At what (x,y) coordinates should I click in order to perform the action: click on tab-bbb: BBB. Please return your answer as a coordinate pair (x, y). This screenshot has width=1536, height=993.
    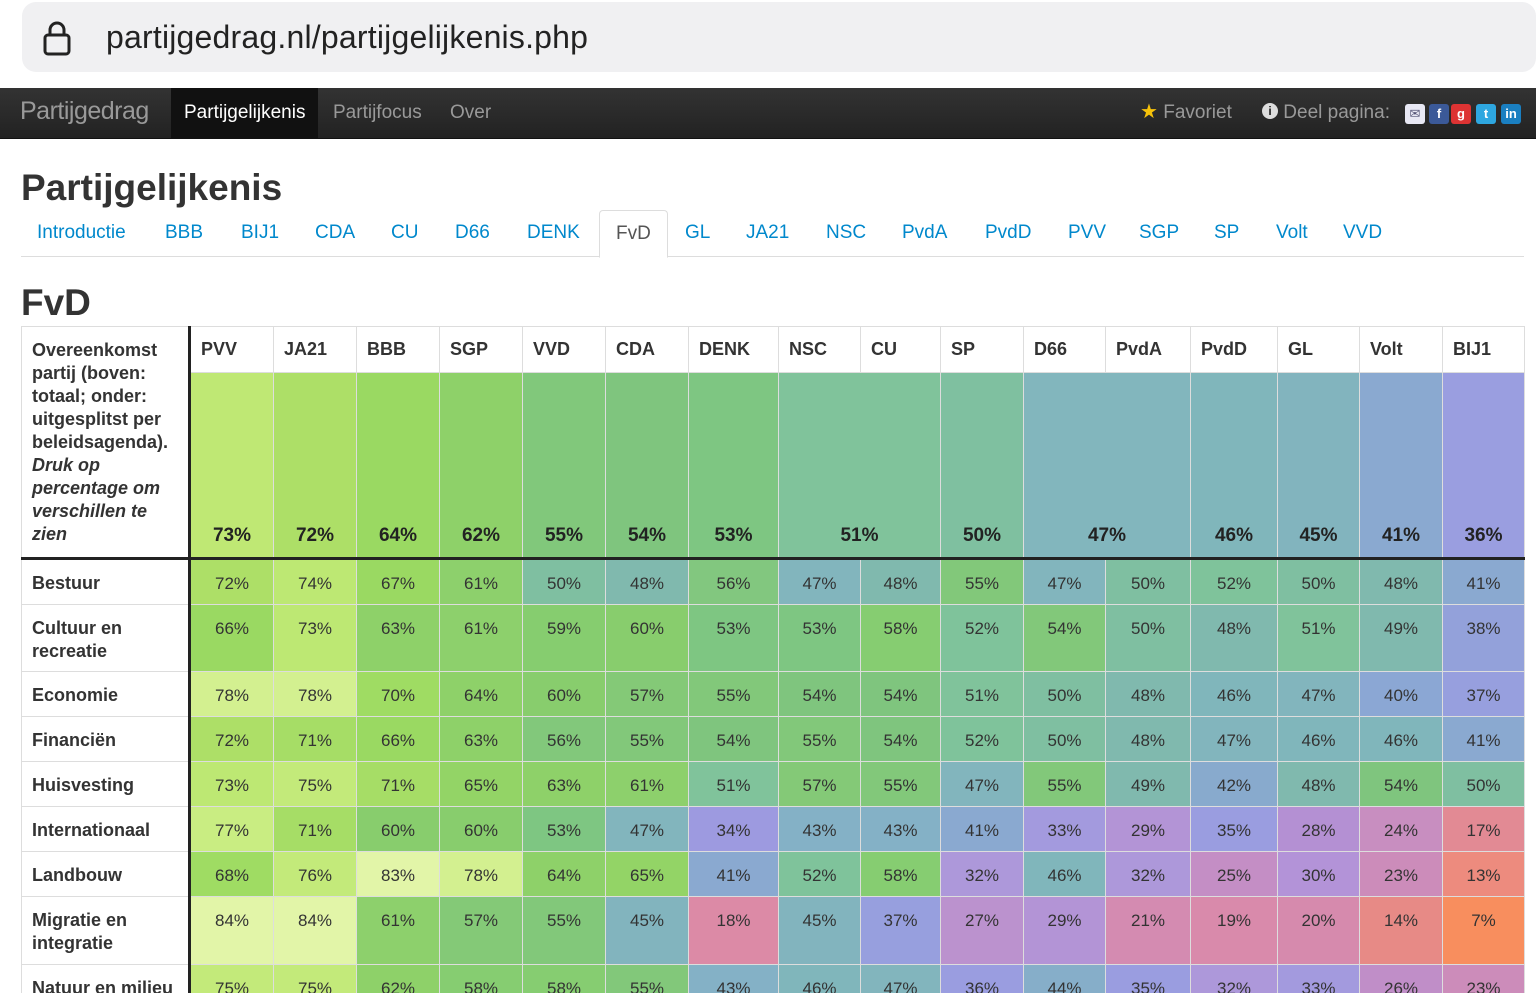
    Looking at the image, I should click on (184, 232).